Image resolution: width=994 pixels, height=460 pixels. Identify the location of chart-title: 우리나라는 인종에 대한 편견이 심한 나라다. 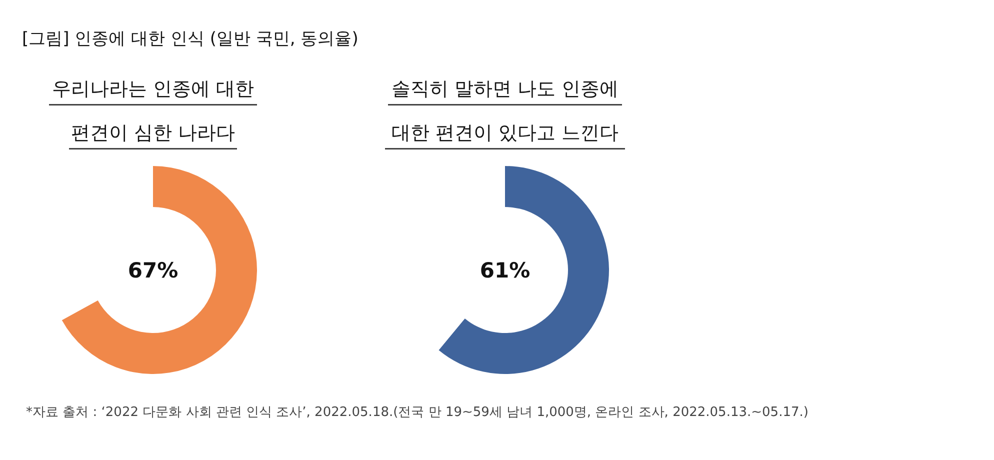
(153, 111).